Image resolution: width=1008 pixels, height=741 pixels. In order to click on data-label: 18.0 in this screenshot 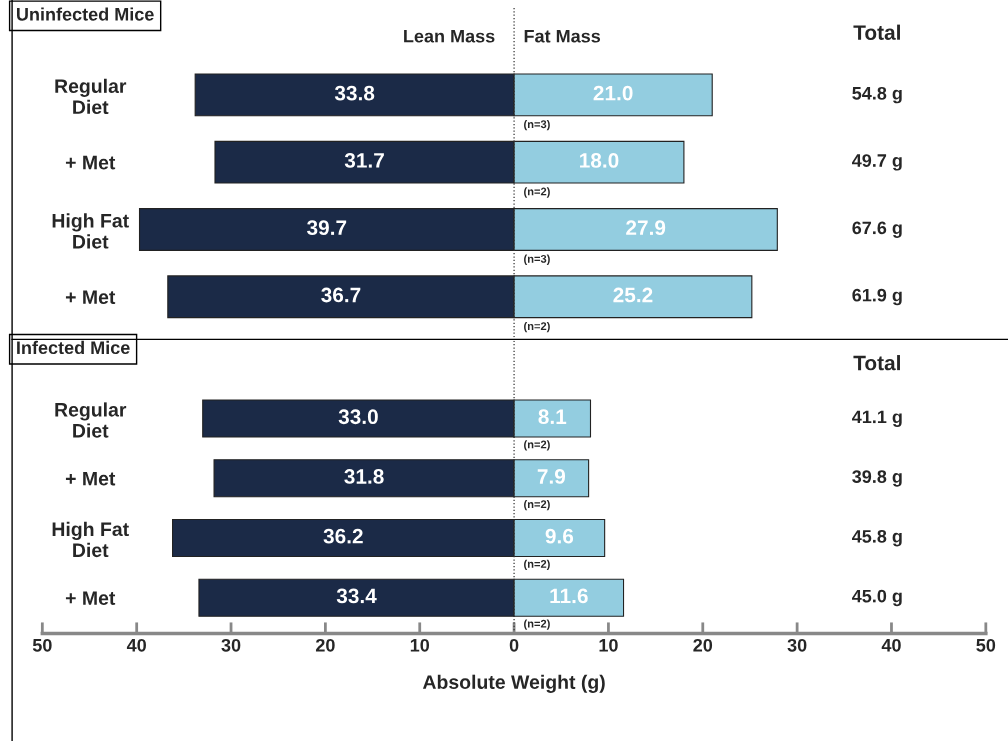, I will do `click(599, 160)`.